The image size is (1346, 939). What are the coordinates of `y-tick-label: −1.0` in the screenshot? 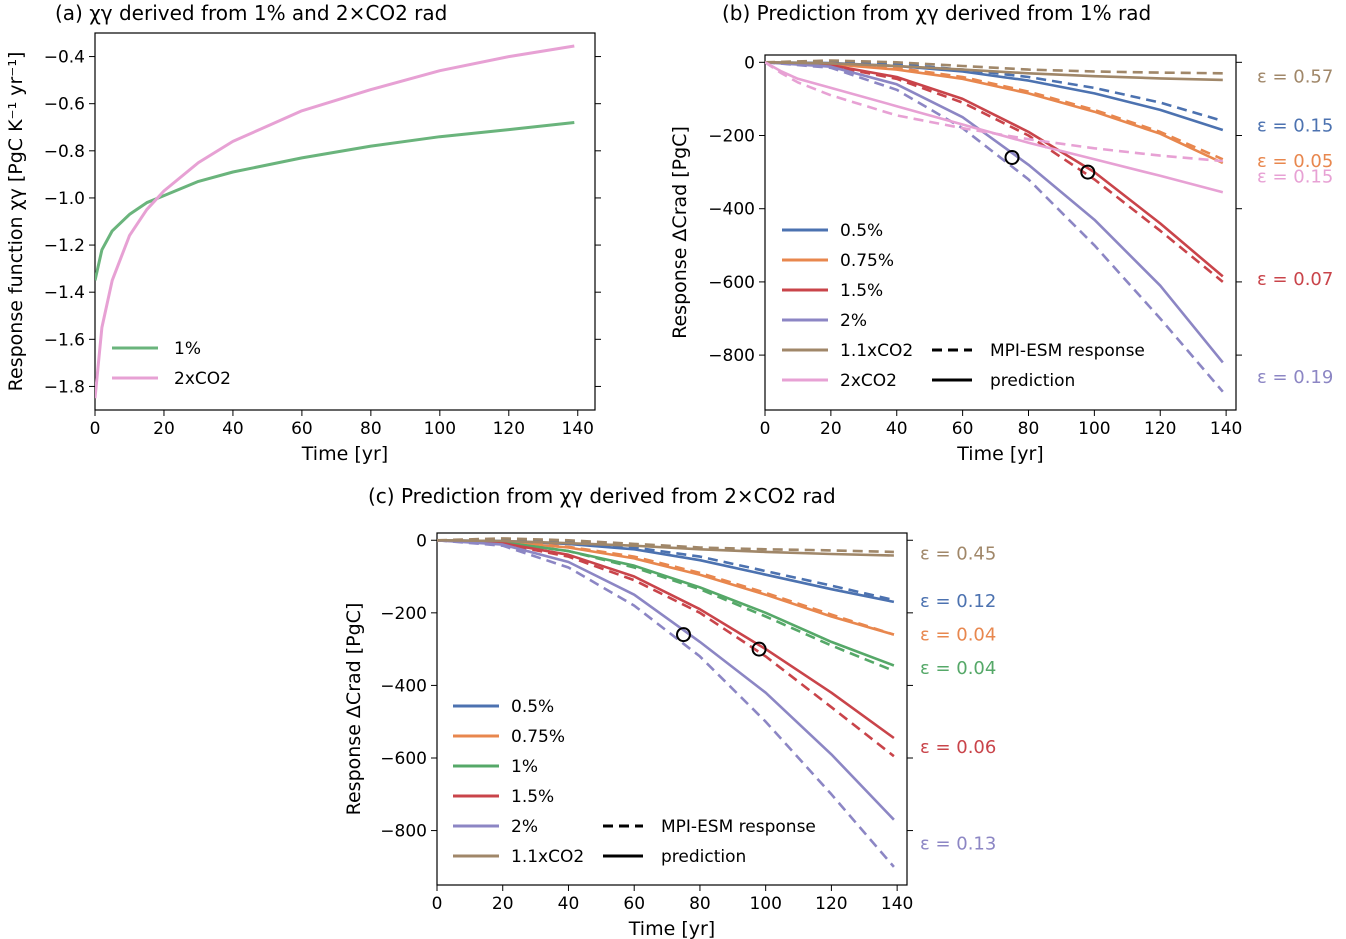 It's located at (64, 199).